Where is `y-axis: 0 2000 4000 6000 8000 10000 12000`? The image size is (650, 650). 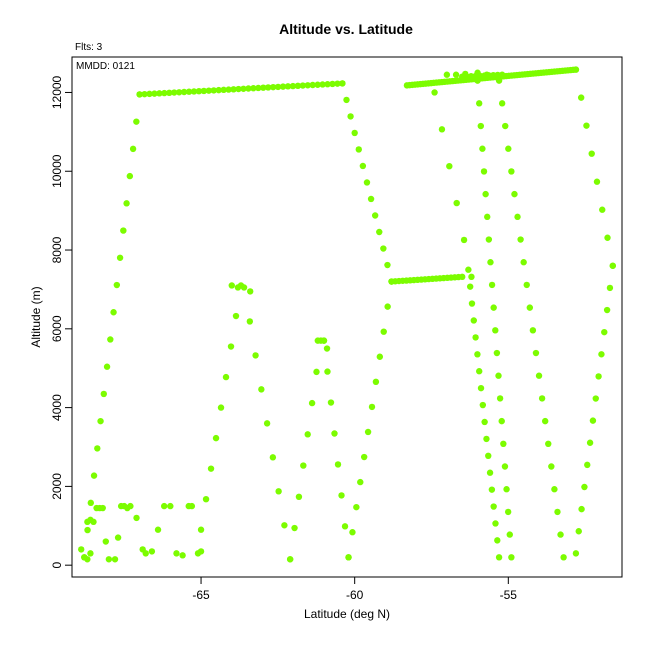
y-axis: 0 2000 4000 6000 8000 10000 12000 is located at coordinates (61, 322).